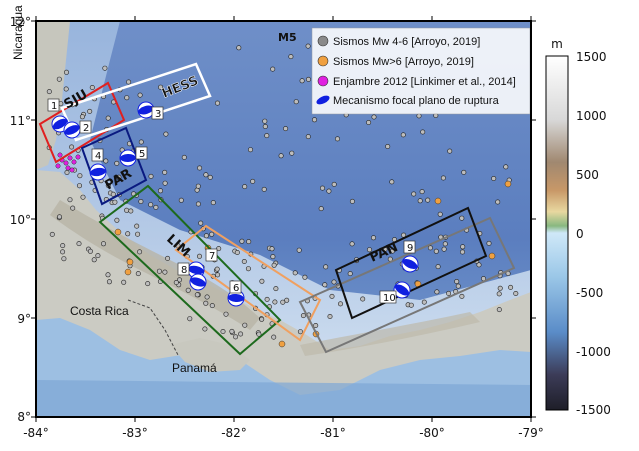 This screenshot has height=451, width=639. What do you see at coordinates (557, 233) in the screenshot?
I see `colorbar-scale` at bounding box center [557, 233].